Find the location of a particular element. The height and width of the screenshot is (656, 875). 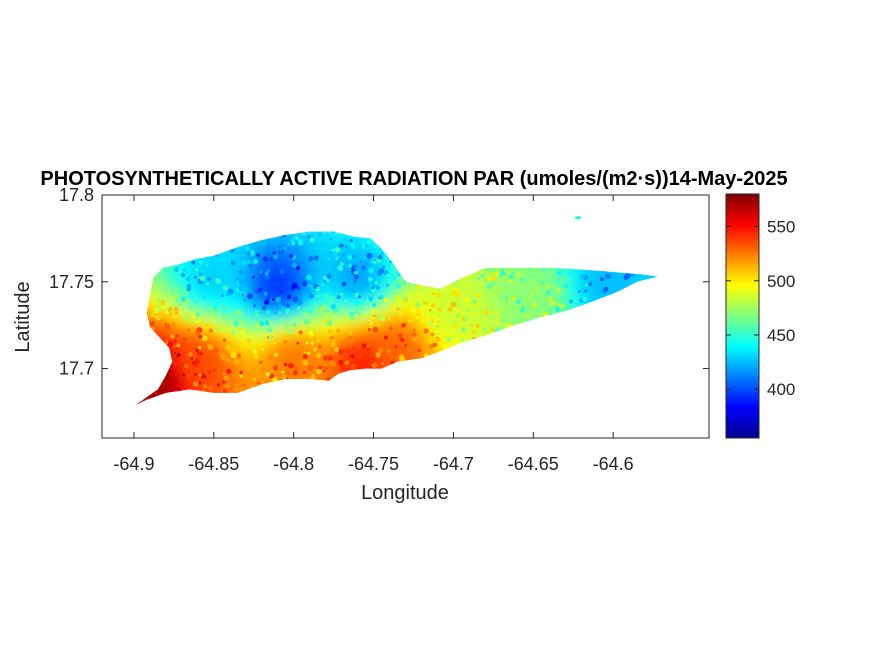

colorbar-frame is located at coordinates (742, 316).